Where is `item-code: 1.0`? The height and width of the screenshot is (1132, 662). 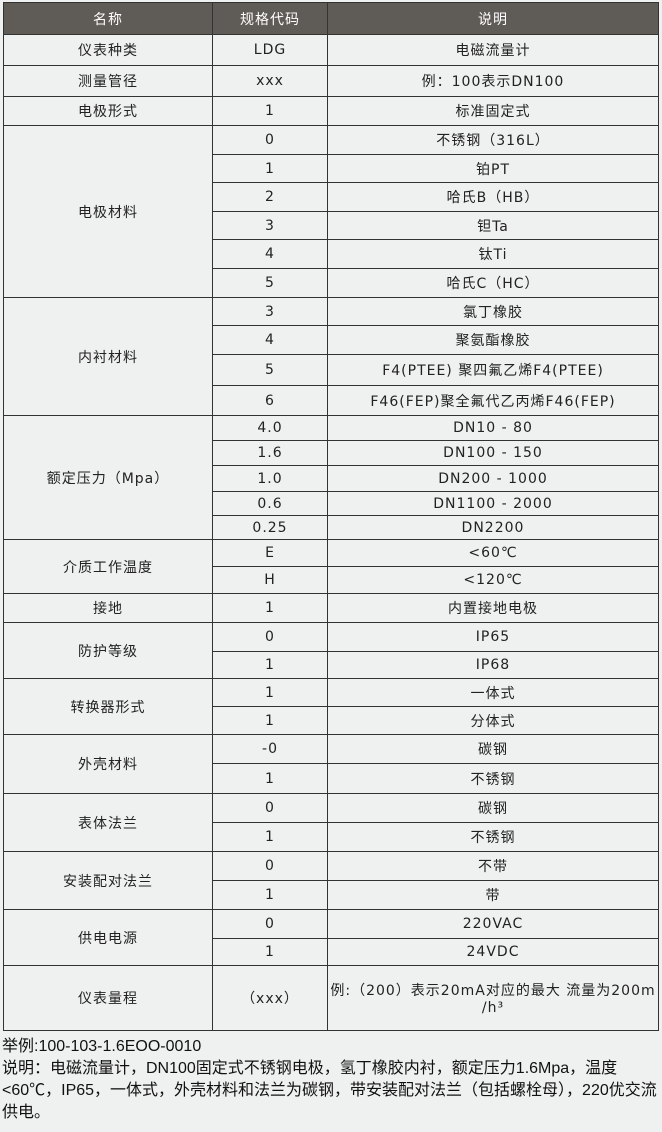
item-code: 1.0 is located at coordinates (270, 478).